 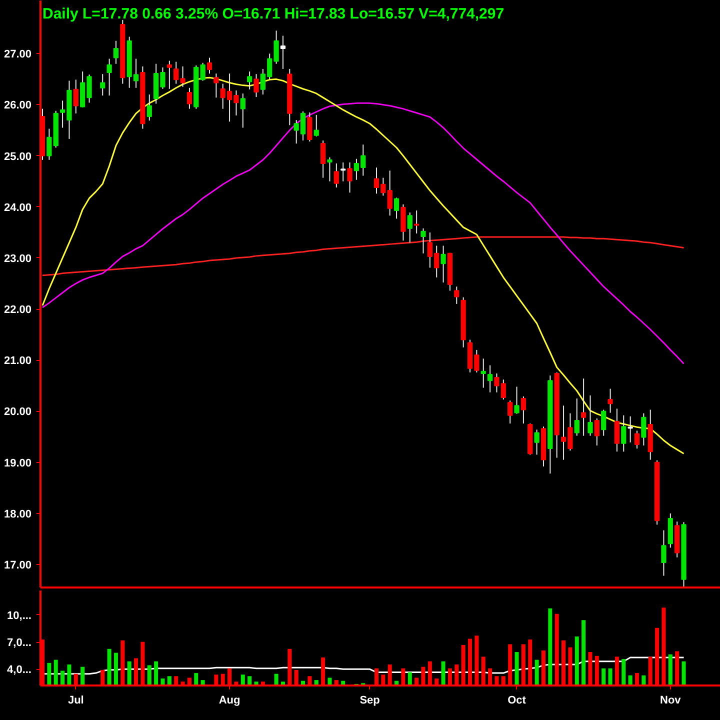 I want to click on y-tick-label: 20.00, so click(x=18, y=412).